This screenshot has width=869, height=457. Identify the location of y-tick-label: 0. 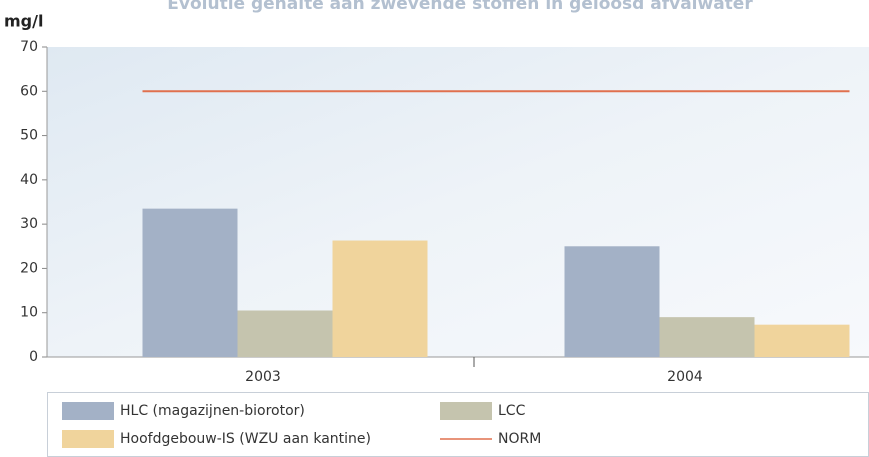
(33, 357).